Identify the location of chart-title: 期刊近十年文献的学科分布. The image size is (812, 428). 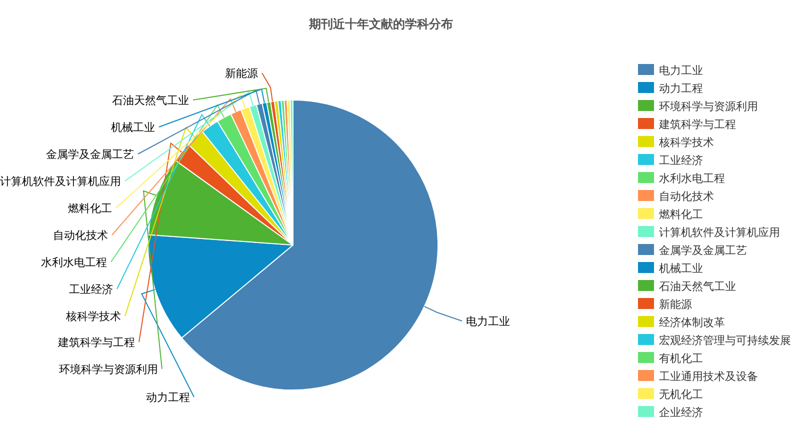
(380, 24).